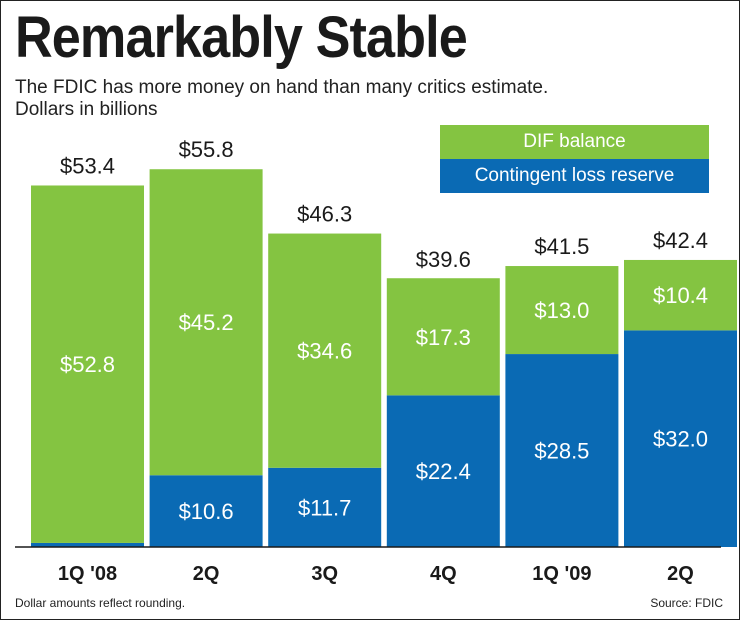 This screenshot has width=740, height=620. I want to click on legend-dif-balance: DIF balance, so click(574, 142).